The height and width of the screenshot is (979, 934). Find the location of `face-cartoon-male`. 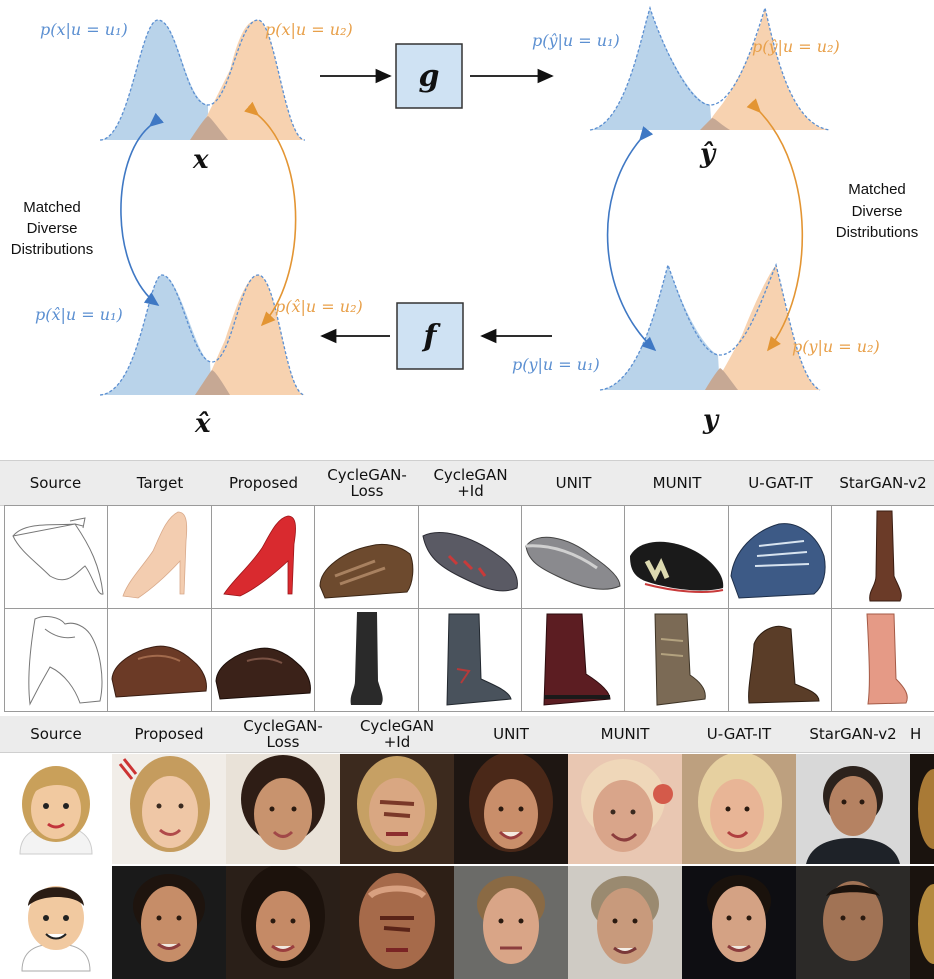

face-cartoon-male is located at coordinates (56, 929).